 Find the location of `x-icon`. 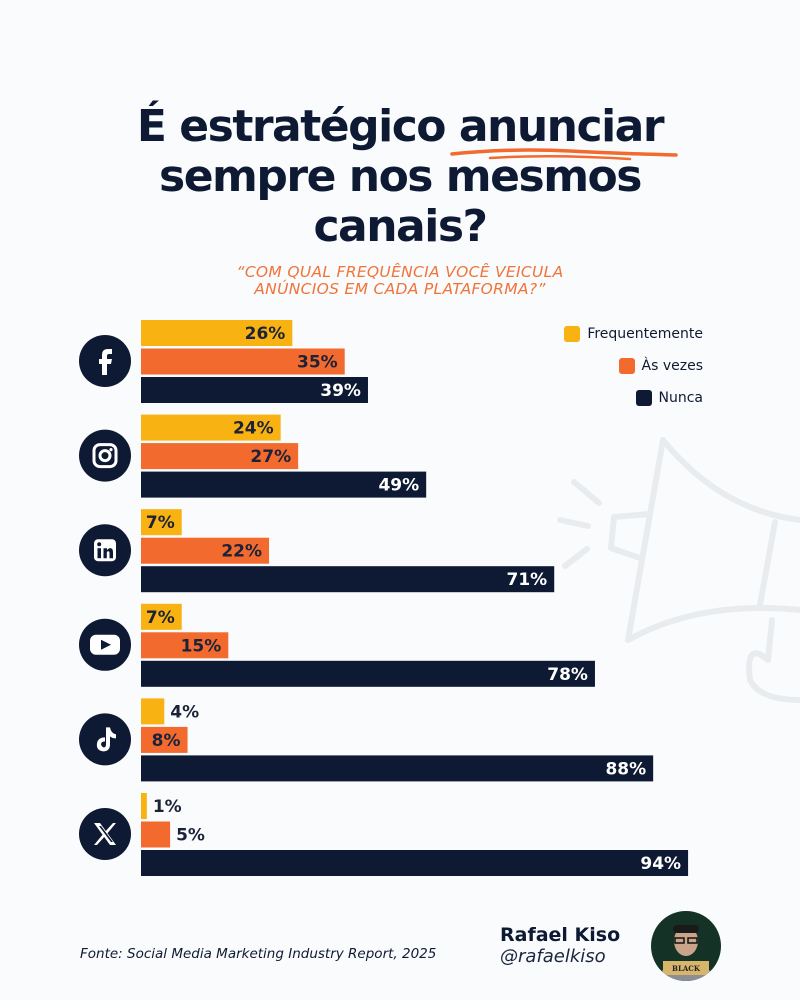

x-icon is located at coordinates (105, 834).